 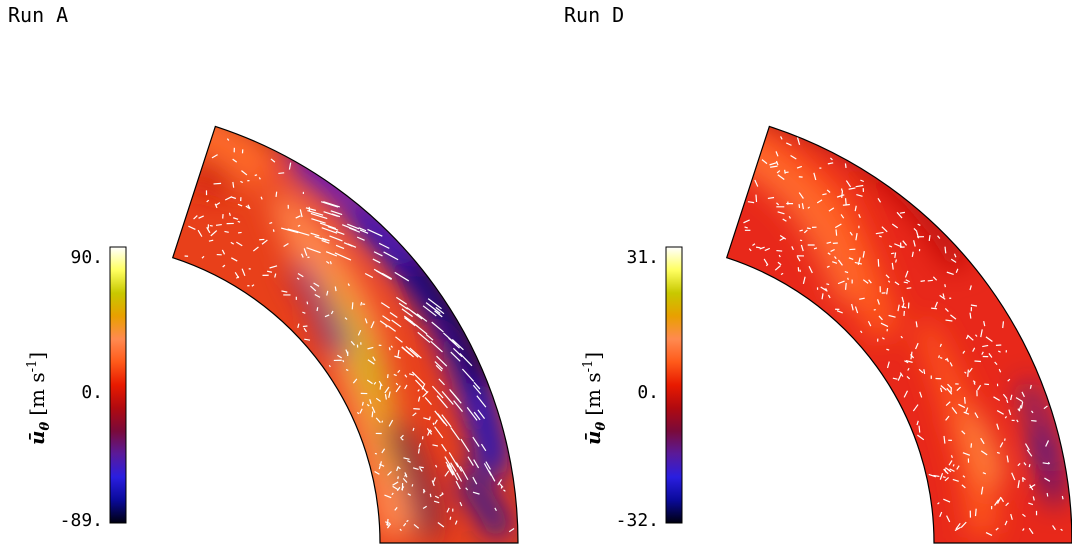 I want to click on colorbar-gradient-run-a, so click(x=118, y=385).